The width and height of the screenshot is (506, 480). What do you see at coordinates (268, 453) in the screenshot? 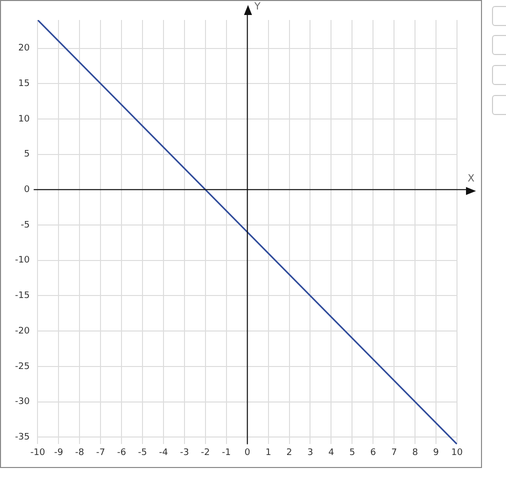
I see `x-tick-label: 1` at bounding box center [268, 453].